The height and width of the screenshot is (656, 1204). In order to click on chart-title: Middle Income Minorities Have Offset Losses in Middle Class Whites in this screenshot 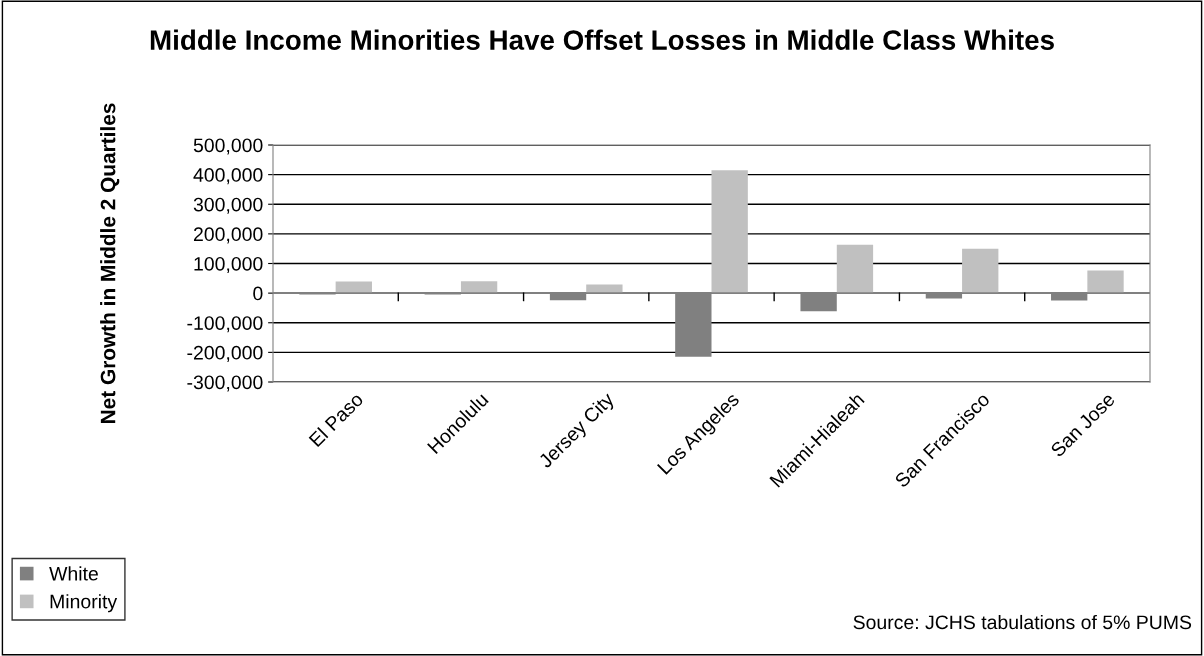, I will do `click(602, 39)`.